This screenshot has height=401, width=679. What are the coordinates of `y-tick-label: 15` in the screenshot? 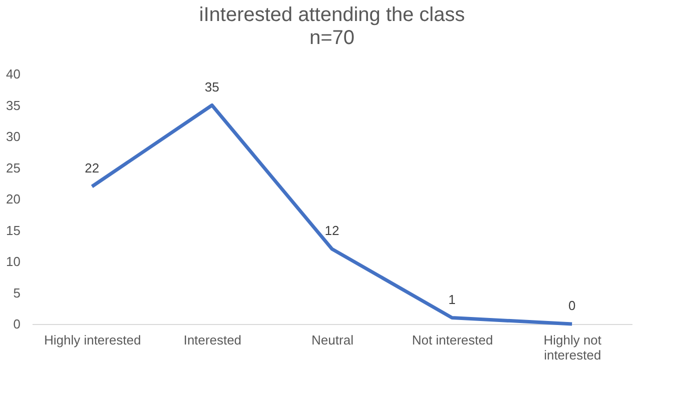 It's located at (13, 230).